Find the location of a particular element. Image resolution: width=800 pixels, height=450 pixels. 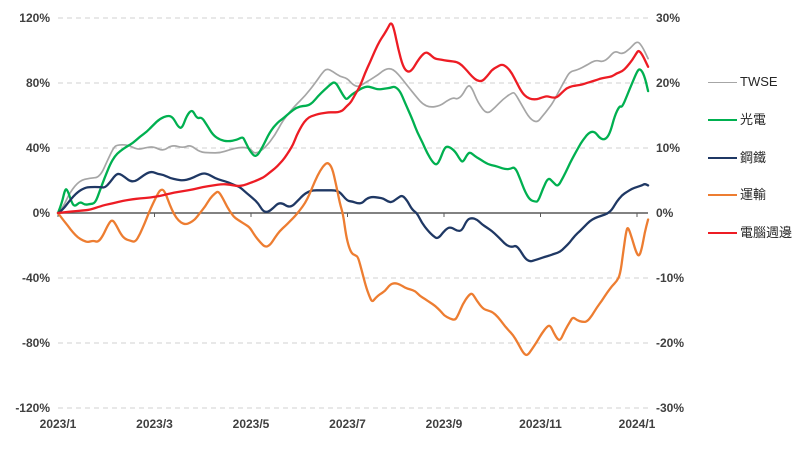

legend-item-twse: TWSE is located at coordinates (743, 82).